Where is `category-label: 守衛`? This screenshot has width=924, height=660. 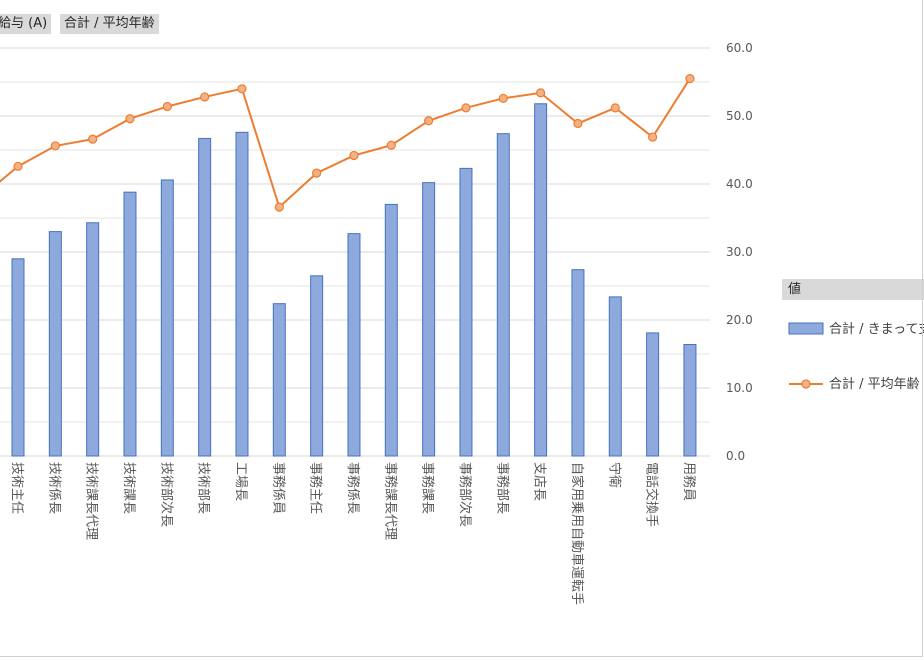
category-label: 守衛 is located at coordinates (613, 475).